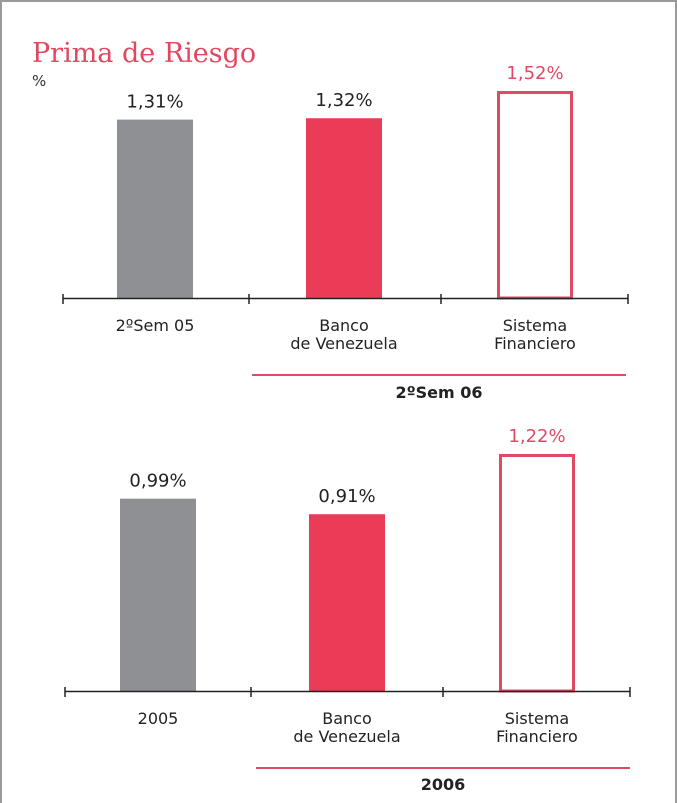 Image resolution: width=677 pixels, height=803 pixels. What do you see at coordinates (536, 436) in the screenshot?
I see `value-label-3: 1,22%` at bounding box center [536, 436].